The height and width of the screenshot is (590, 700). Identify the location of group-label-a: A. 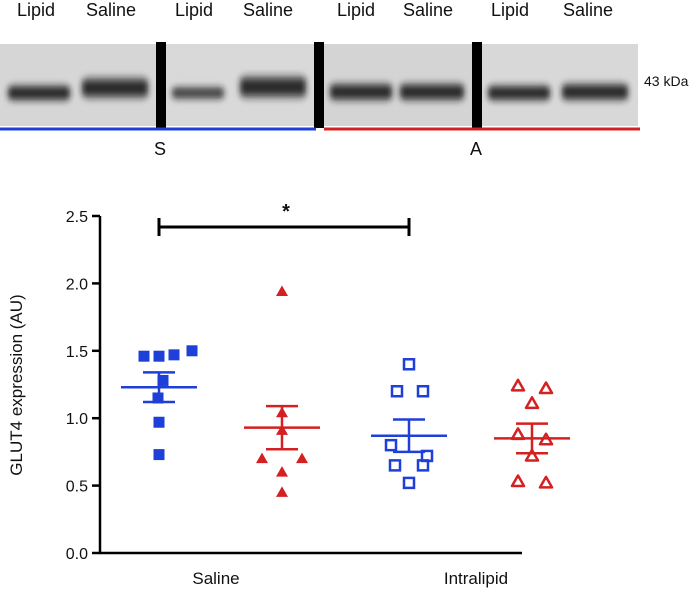
(476, 149).